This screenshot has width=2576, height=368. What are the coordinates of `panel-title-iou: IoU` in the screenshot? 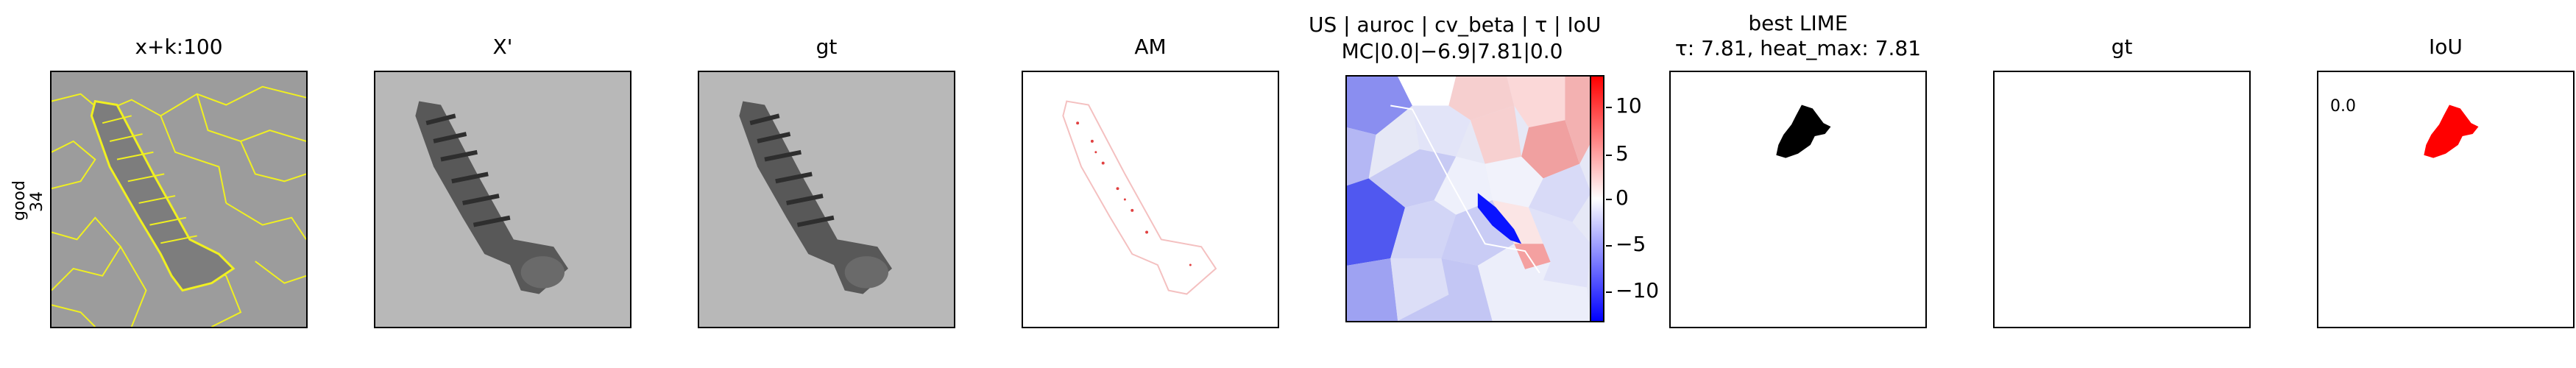 It's located at (2446, 47).